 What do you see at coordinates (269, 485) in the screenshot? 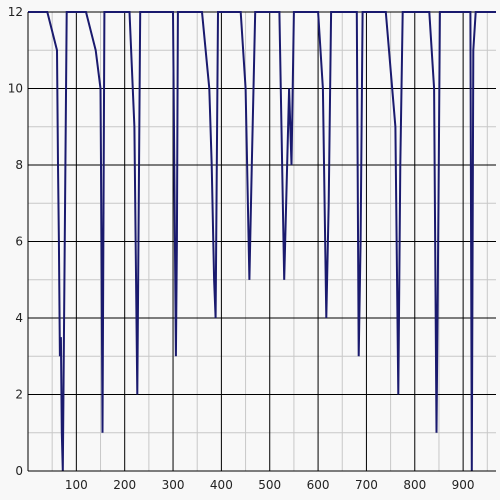
I see `x-tick-label: 500` at bounding box center [269, 485].